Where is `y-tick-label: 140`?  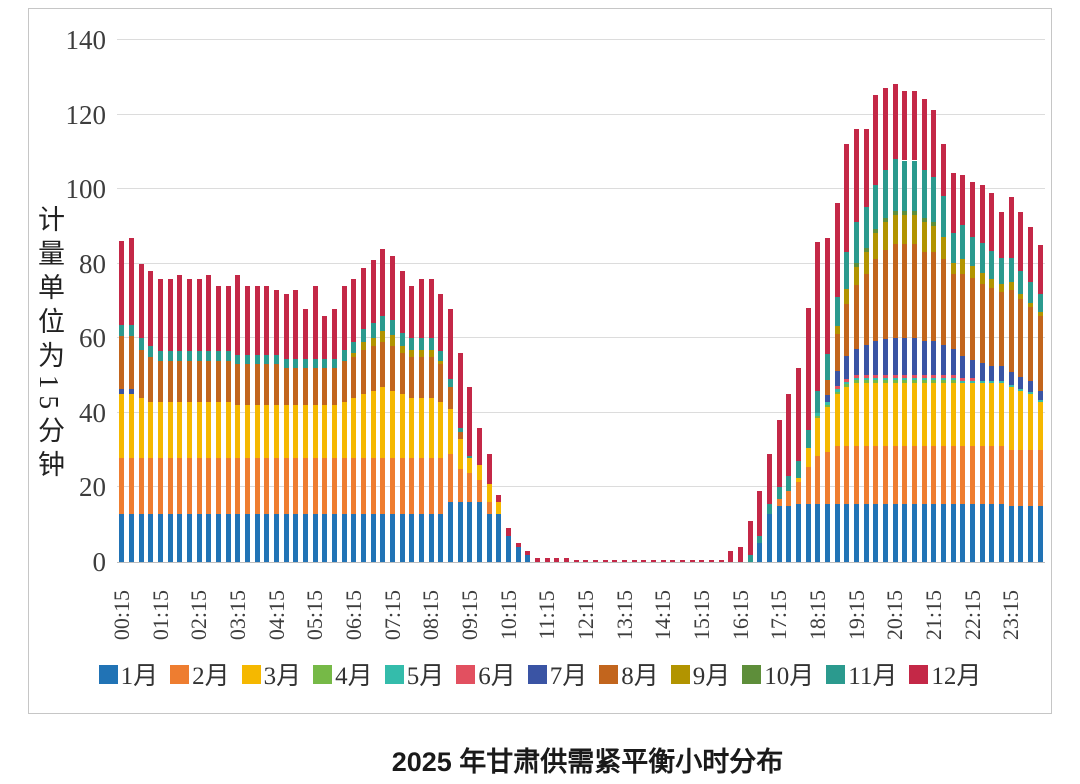
y-tick-label: 140 is located at coordinates (86, 40).